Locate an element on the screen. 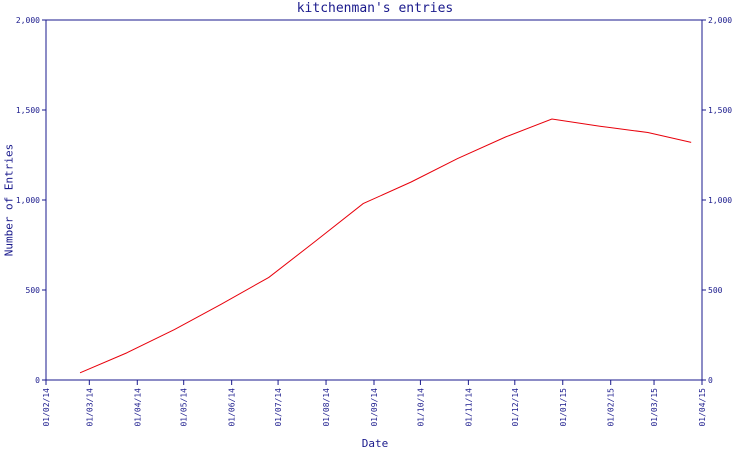 This screenshot has width=750, height=450. x-tick-label: 01/04/14 is located at coordinates (137, 407).